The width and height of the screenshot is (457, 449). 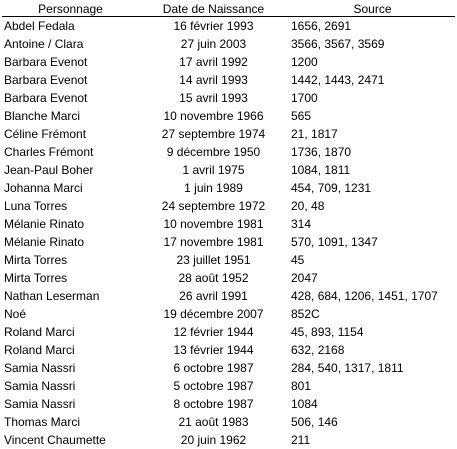 What do you see at coordinates (69, 9) in the screenshot?
I see `column-header-personnage: Personnage` at bounding box center [69, 9].